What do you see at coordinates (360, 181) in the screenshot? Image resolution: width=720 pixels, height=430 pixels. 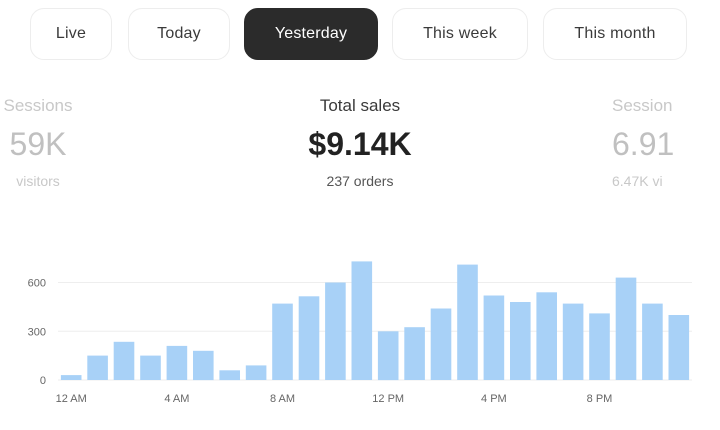 I see `metric-sub: 237 orders` at bounding box center [360, 181].